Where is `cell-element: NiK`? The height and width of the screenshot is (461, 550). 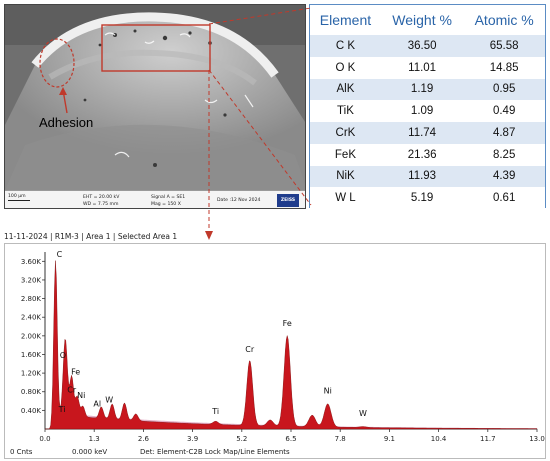 cell-element: NiK is located at coordinates (345, 176).